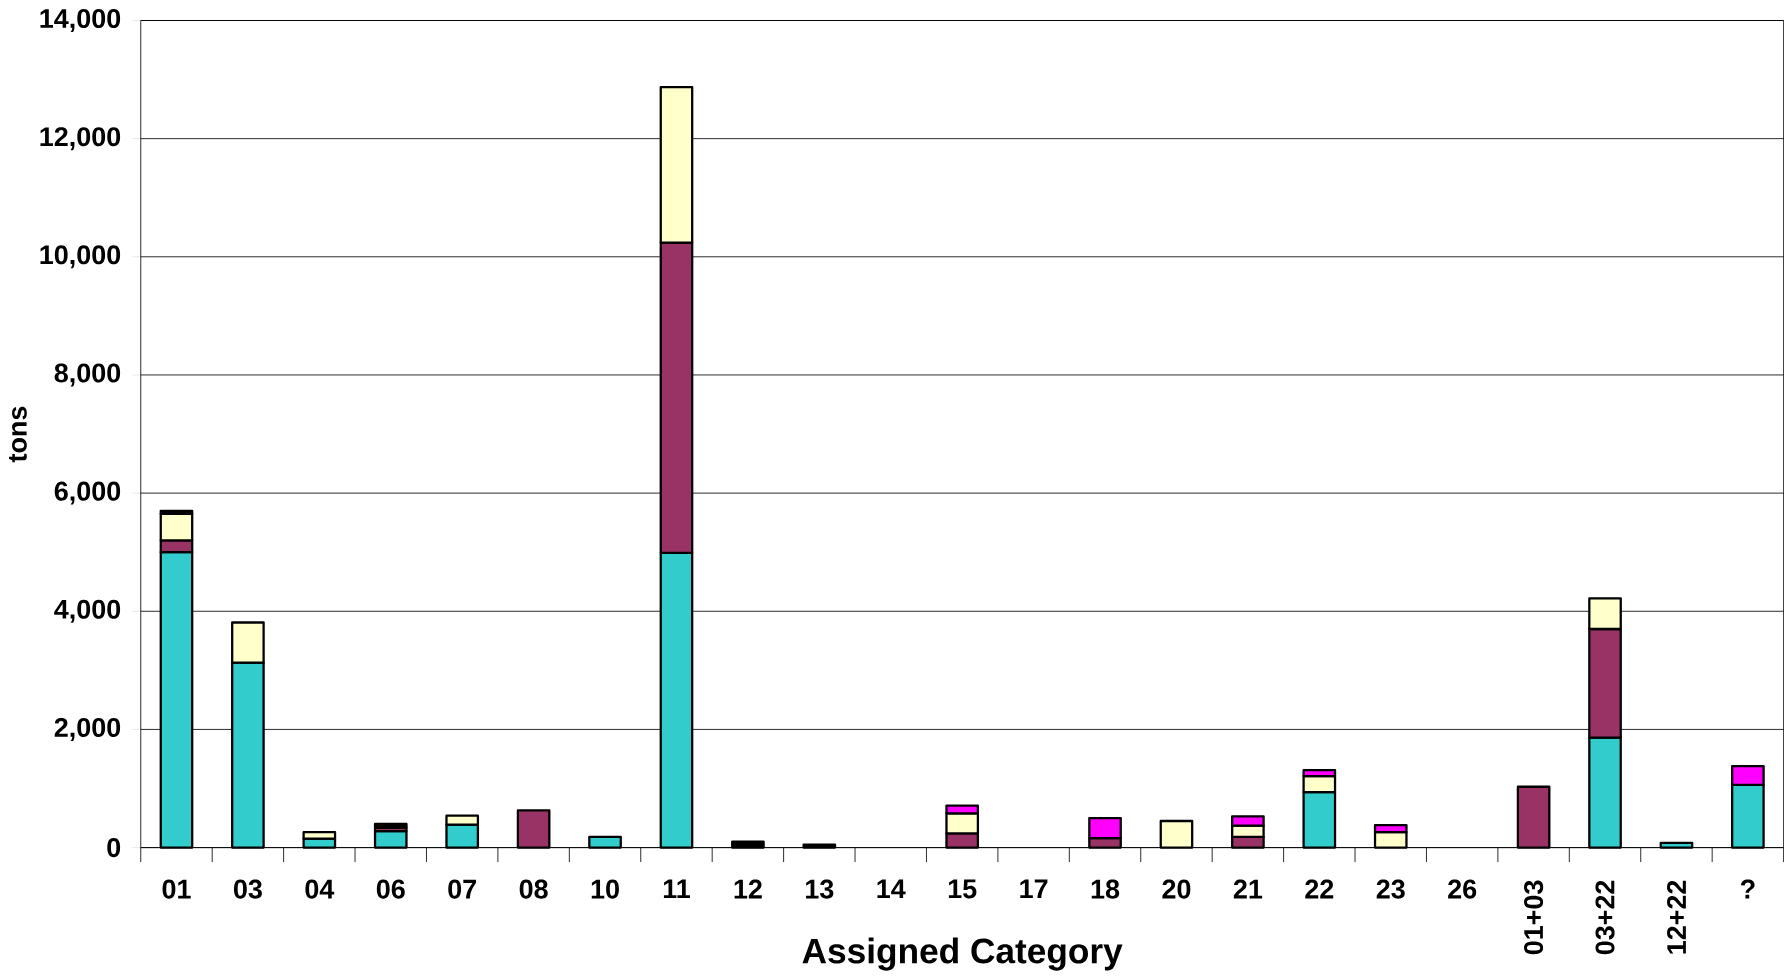 Image resolution: width=1784 pixels, height=980 pixels. What do you see at coordinates (820, 889) in the screenshot?
I see `x-tick-label: 13` at bounding box center [820, 889].